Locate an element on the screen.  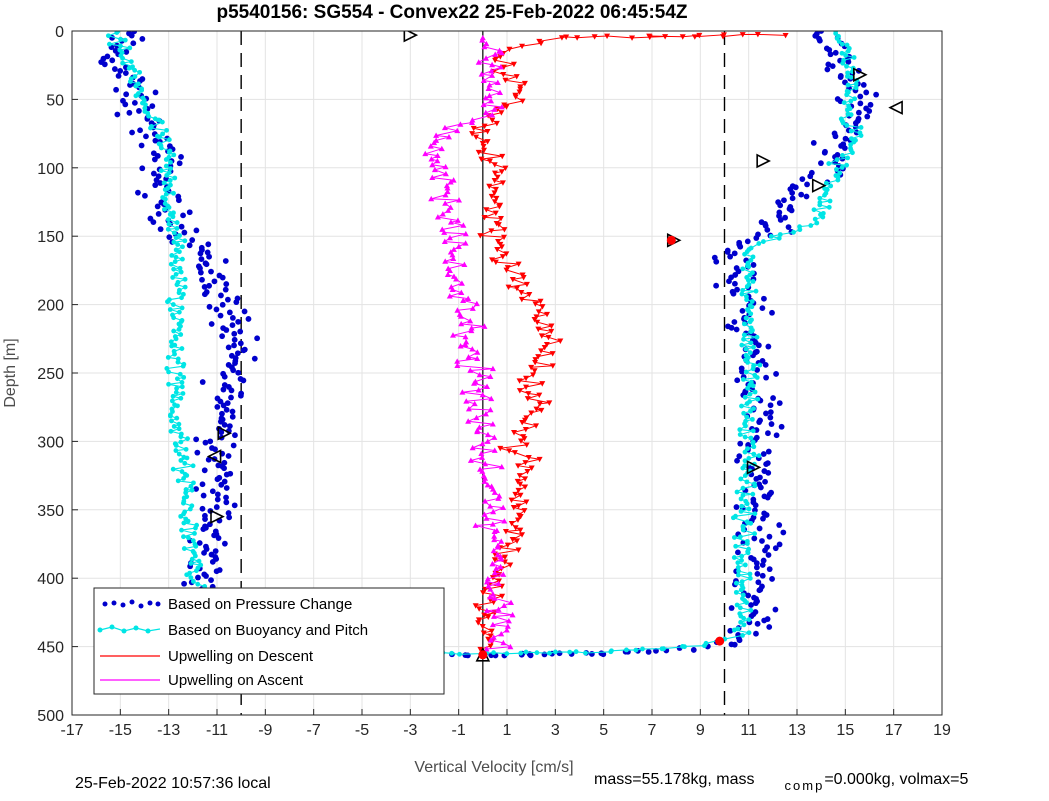
triangle-marker is located at coordinates (225, 433).